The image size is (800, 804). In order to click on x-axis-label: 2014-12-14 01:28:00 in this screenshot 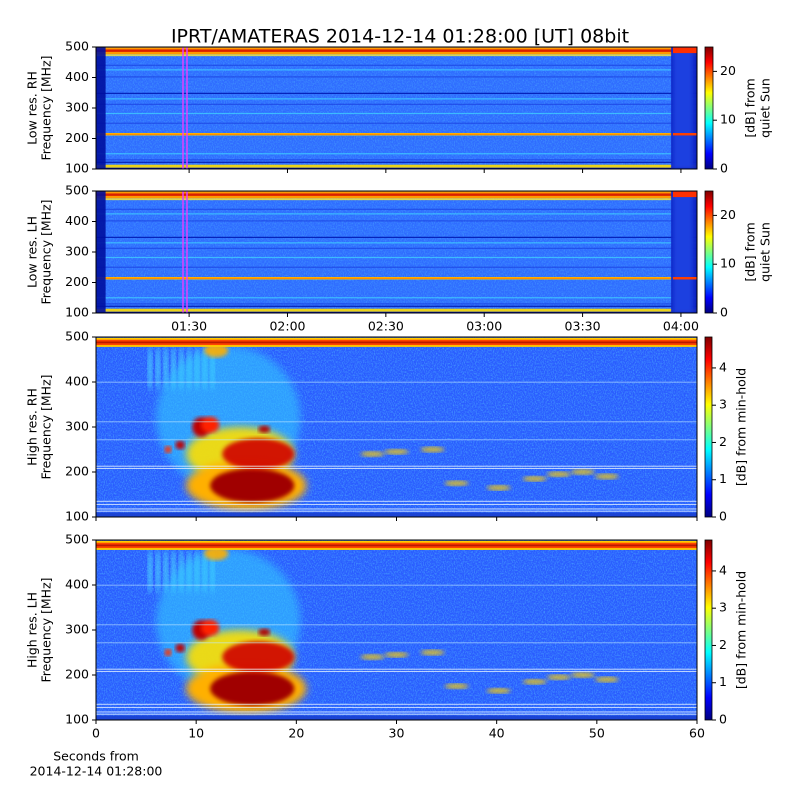, I will do `click(96, 771)`.